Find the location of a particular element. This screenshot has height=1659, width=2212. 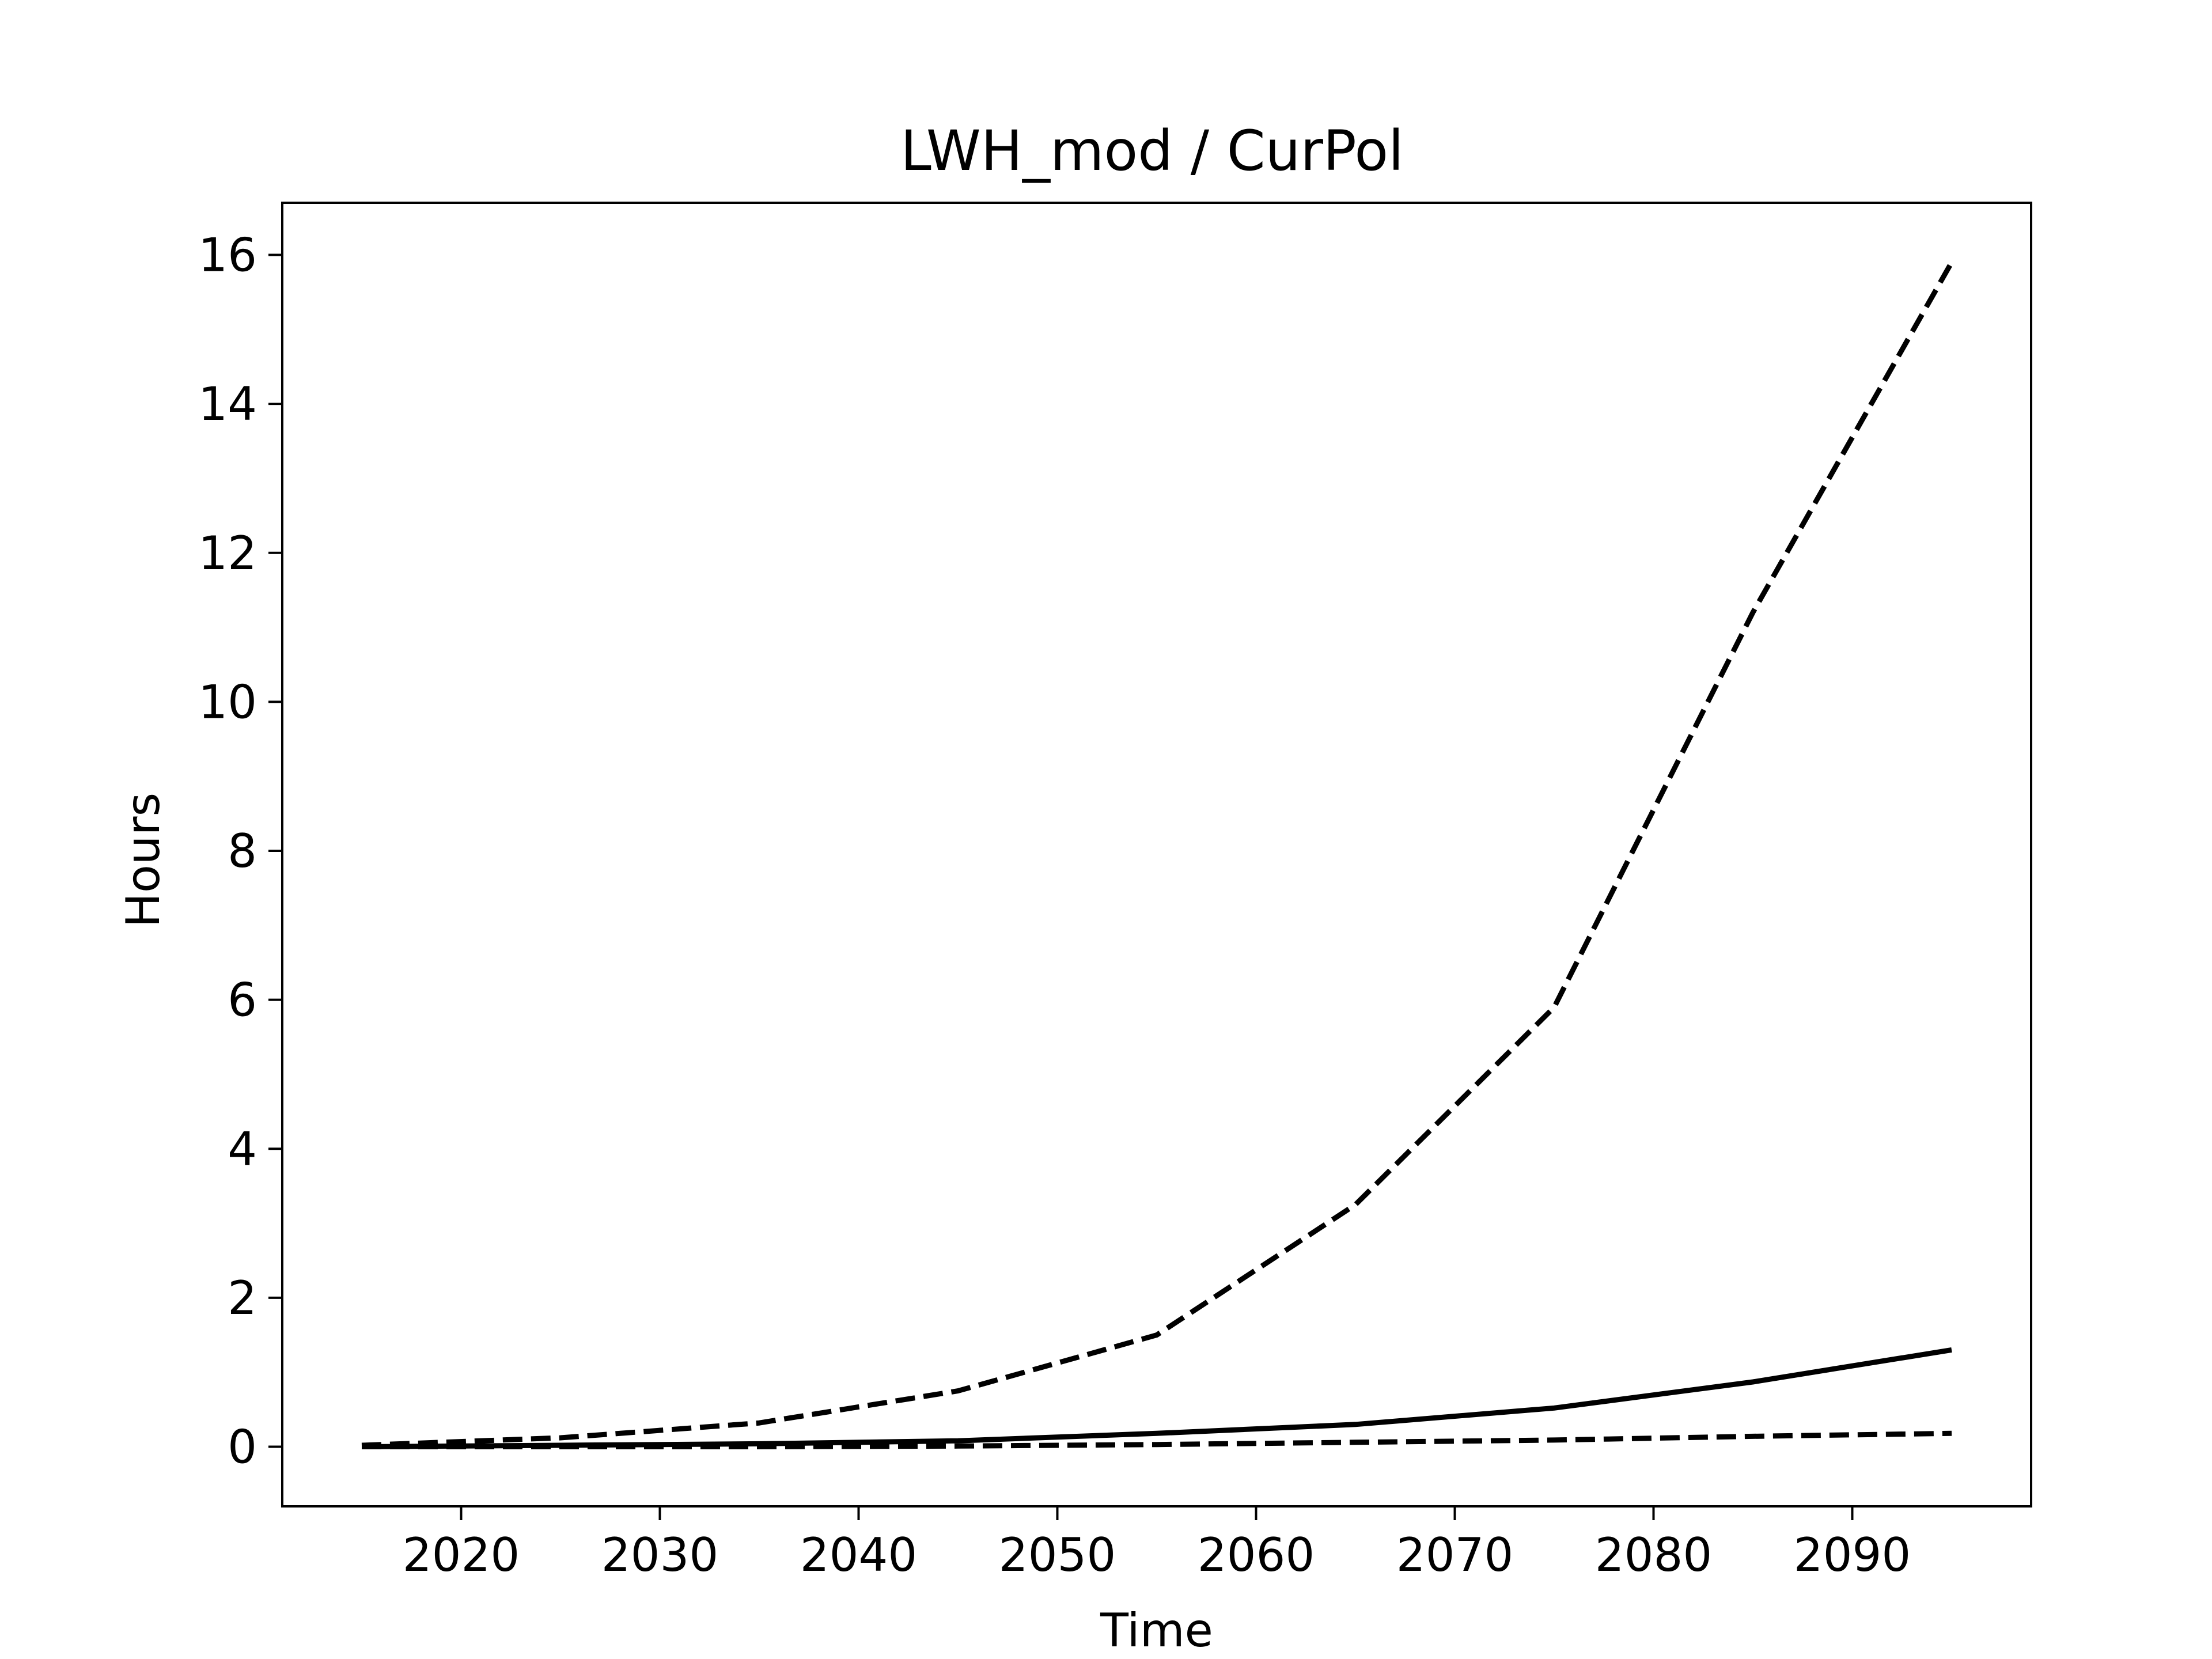

x-tick-label: 2040 is located at coordinates (859, 1555).